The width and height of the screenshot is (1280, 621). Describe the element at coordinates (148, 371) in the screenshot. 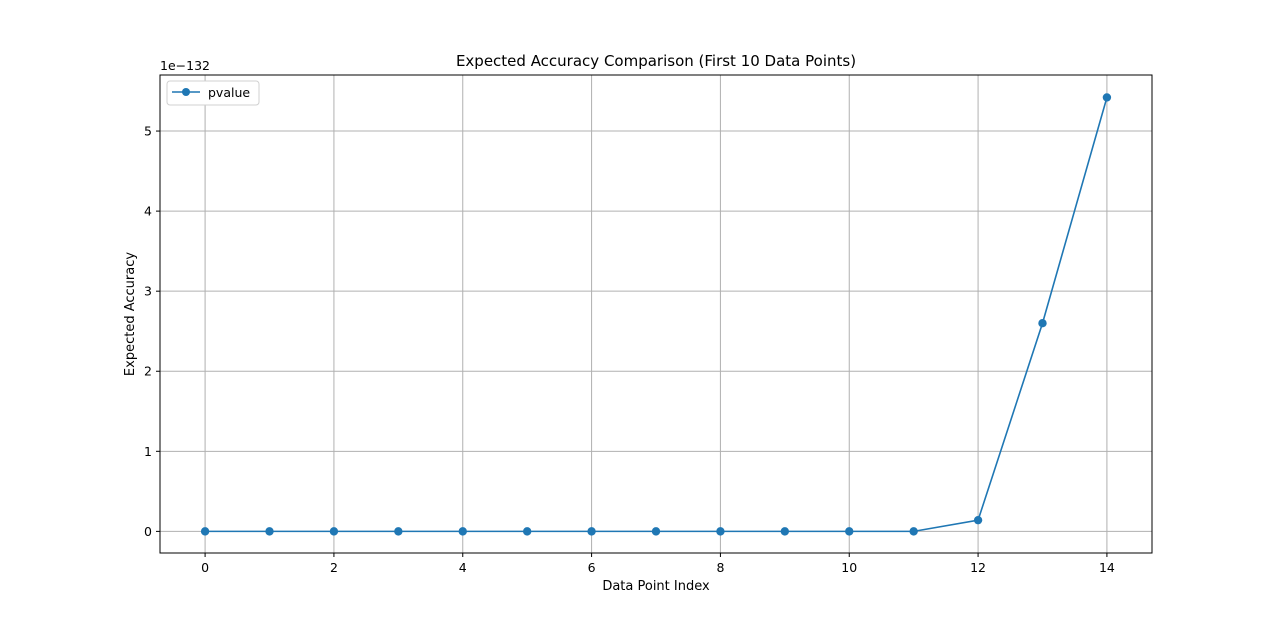

I see `y-tick-label: 2` at that location.